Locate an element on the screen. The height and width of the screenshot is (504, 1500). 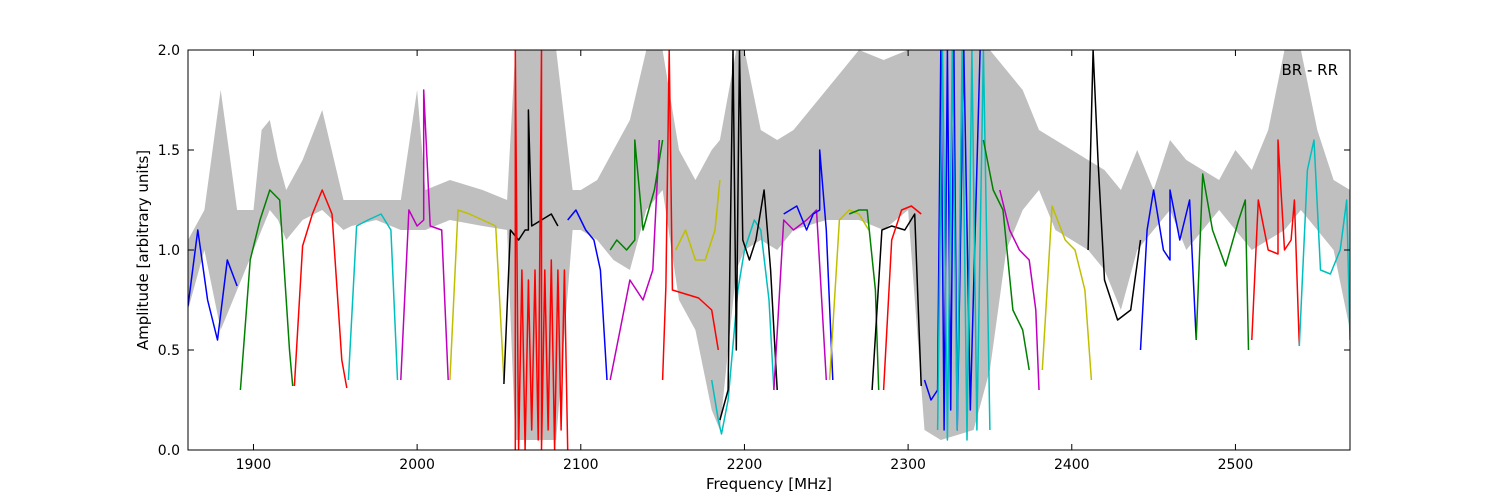
x-axis-label: Frequency [MHz] is located at coordinates (769, 484).